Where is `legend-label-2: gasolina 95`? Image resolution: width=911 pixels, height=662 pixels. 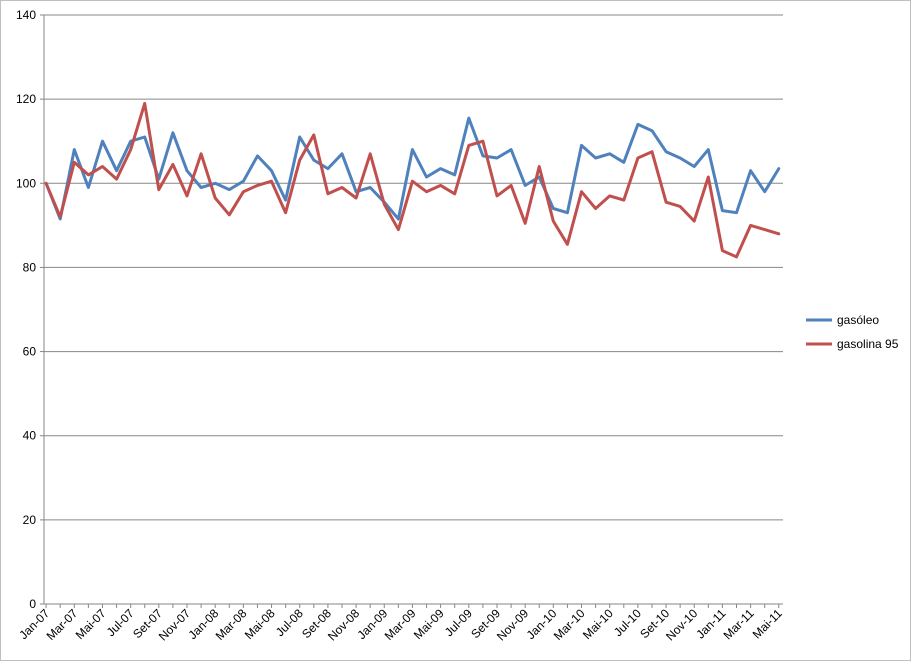 legend-label-2: gasolina 95 is located at coordinates (868, 344).